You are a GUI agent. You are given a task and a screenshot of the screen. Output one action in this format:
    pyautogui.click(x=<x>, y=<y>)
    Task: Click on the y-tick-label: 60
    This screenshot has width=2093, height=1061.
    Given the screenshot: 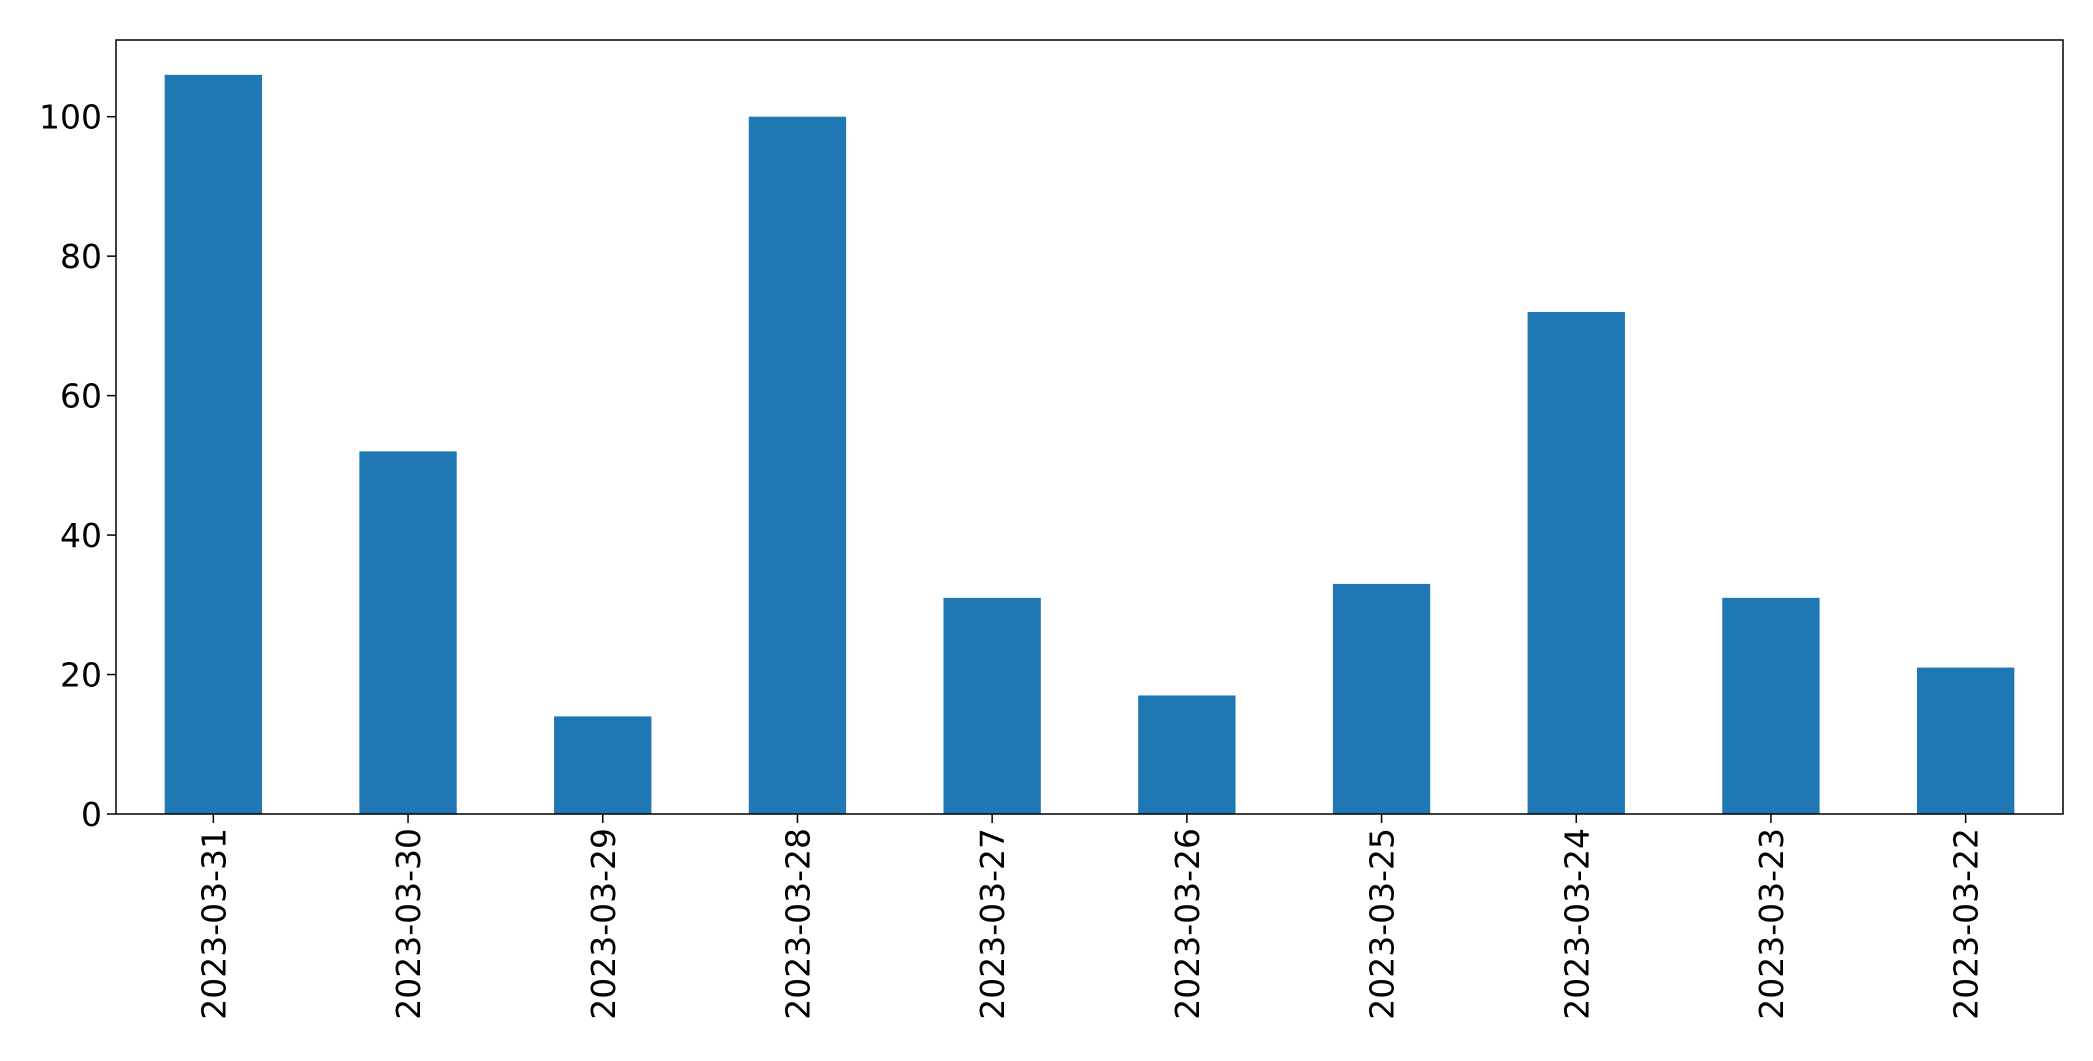 What is the action you would take?
    pyautogui.click(x=81, y=396)
    